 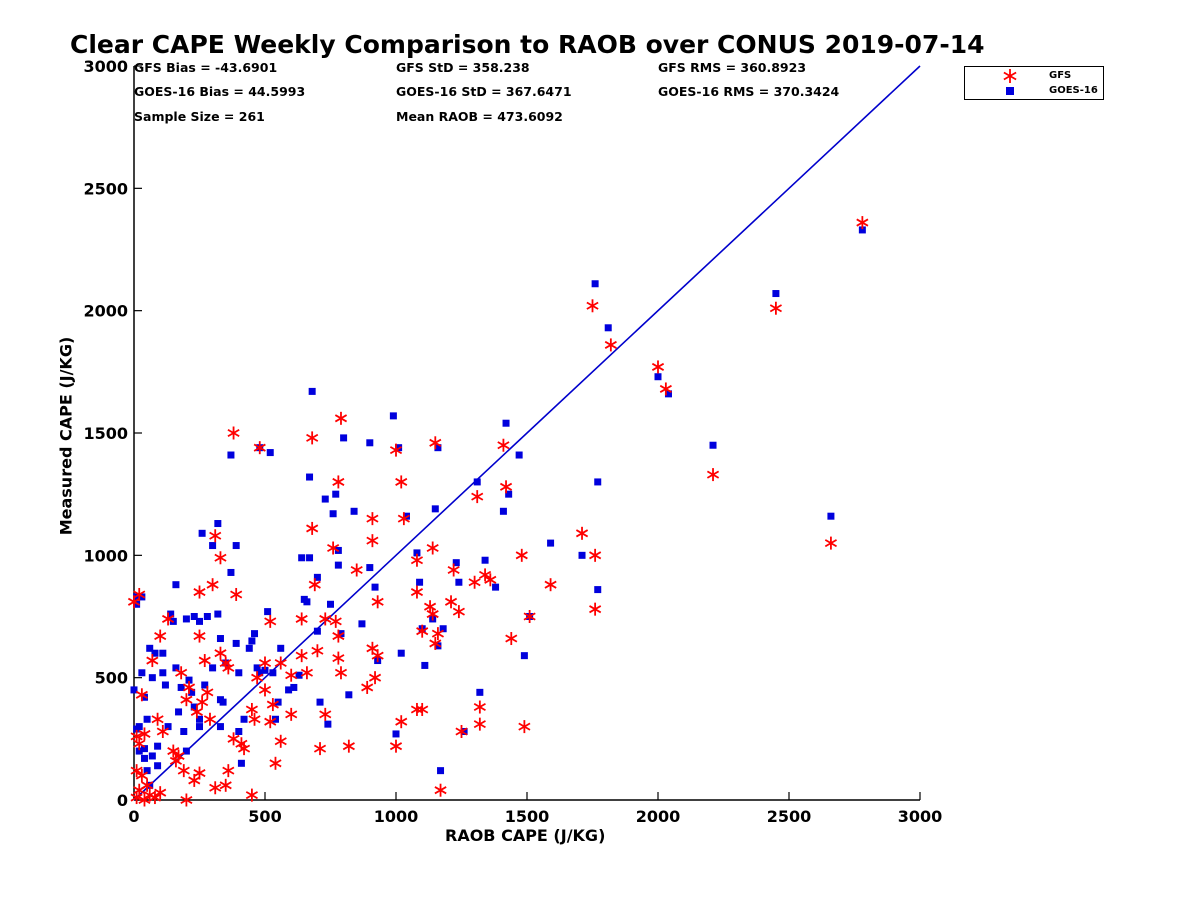 What do you see at coordinates (105, 311) in the screenshot?
I see `y-tick-label: 2000` at bounding box center [105, 311].